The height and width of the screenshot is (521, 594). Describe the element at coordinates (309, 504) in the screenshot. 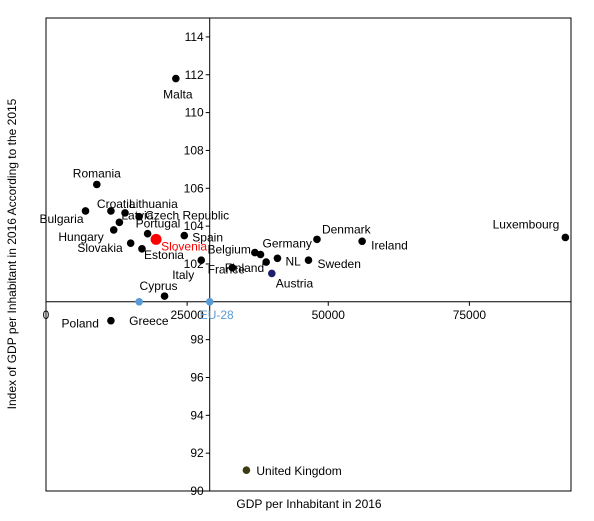

I see `x-axis-title: GDP per Inhabitant in 2016` at that location.